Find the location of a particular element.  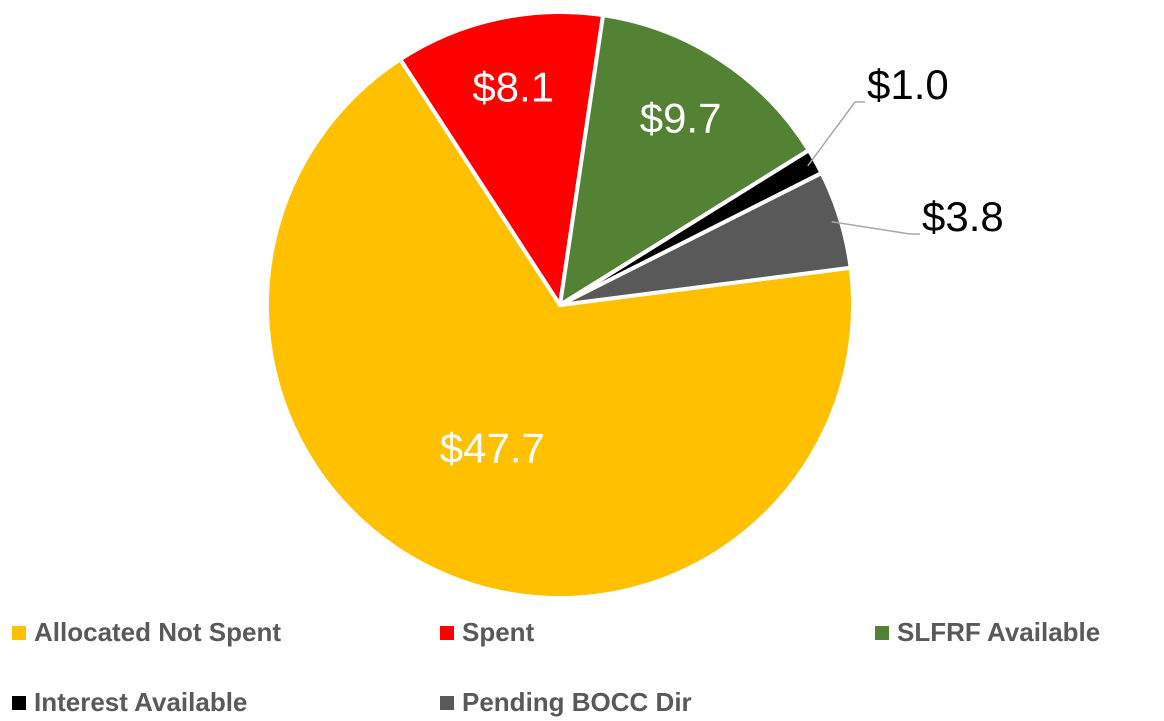

value-label: $47.7 is located at coordinates (492, 447).